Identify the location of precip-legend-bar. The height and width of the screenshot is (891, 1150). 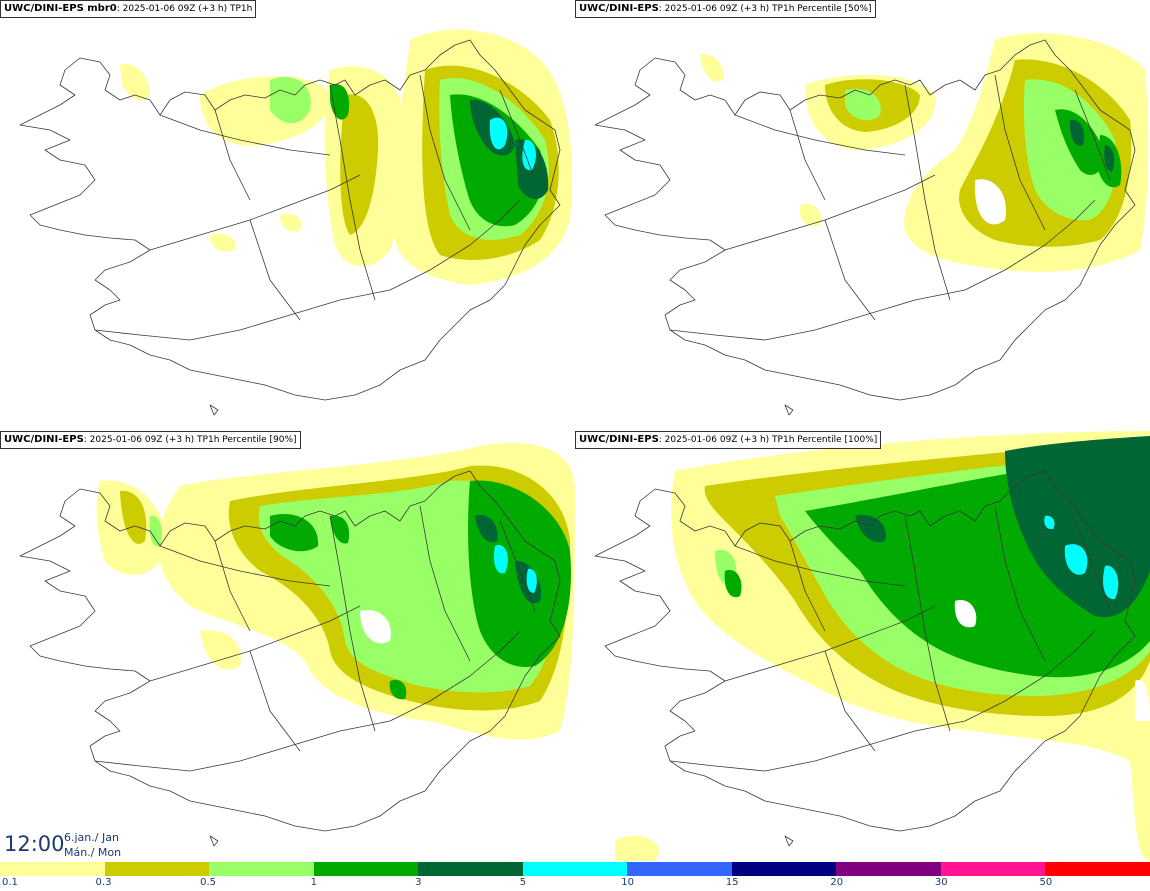
(575, 869).